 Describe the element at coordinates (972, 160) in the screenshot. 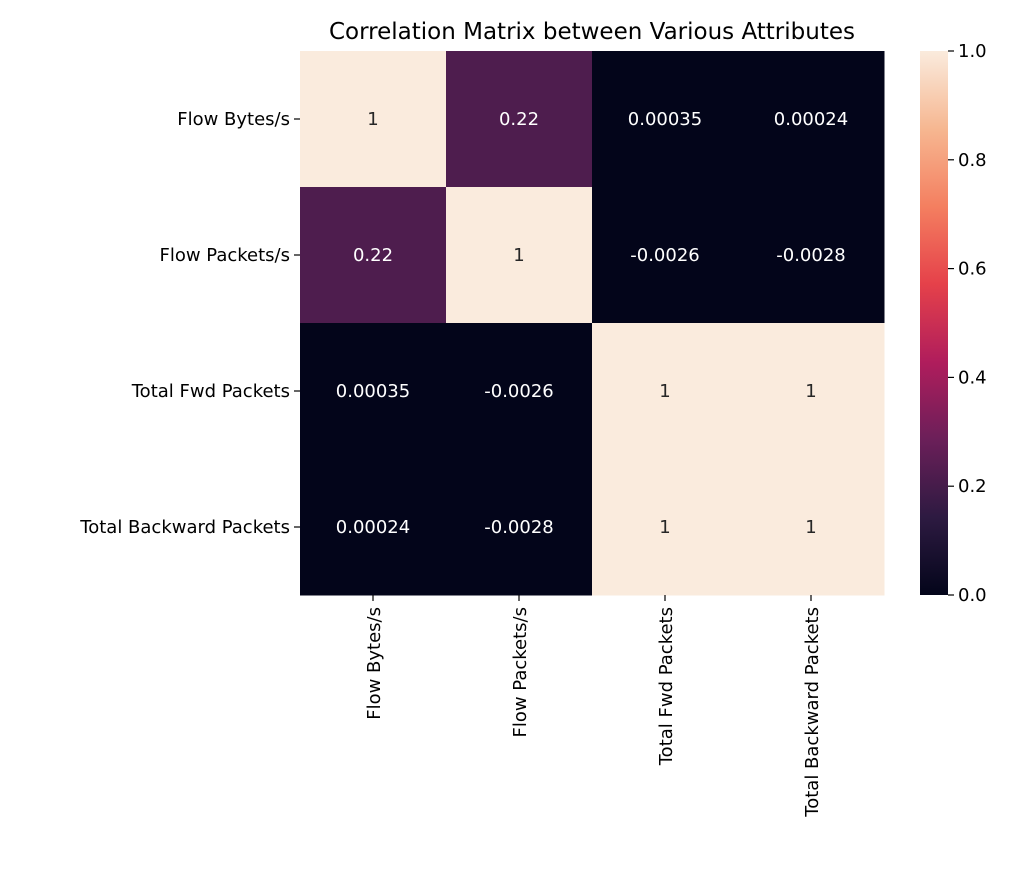

I see `colorbar-tick-label: 0.8` at that location.